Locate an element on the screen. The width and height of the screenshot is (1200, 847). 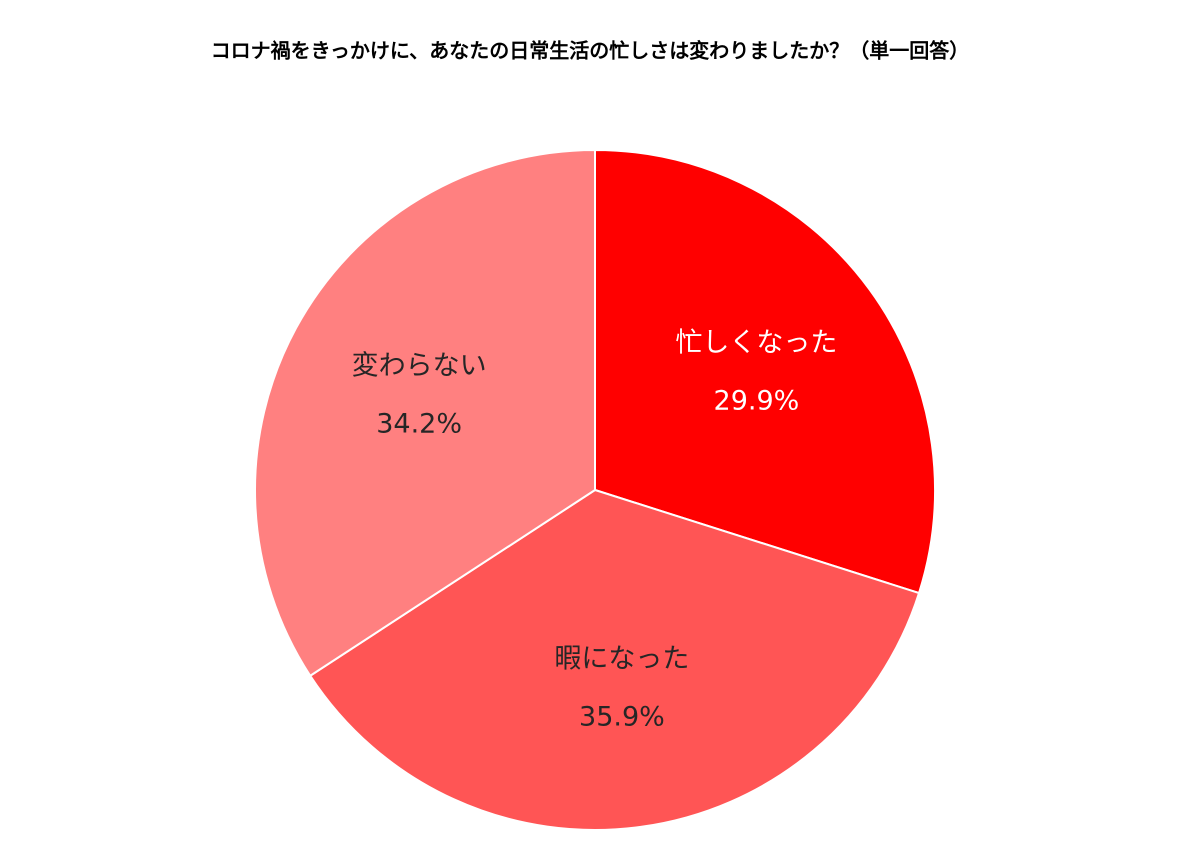
slice-value-label: 29.9% is located at coordinates (757, 400).